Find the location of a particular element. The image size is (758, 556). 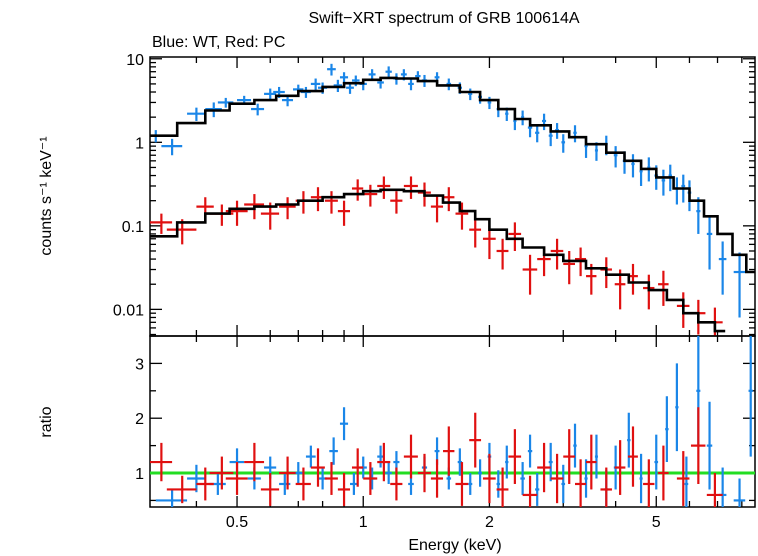

ratio-x-tick-label: 5 is located at coordinates (656, 522).